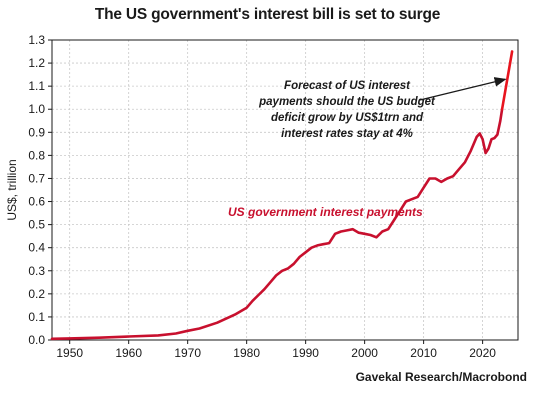 The width and height of the screenshot is (535, 402). I want to click on y-tick-label: 0.5, so click(36, 225).